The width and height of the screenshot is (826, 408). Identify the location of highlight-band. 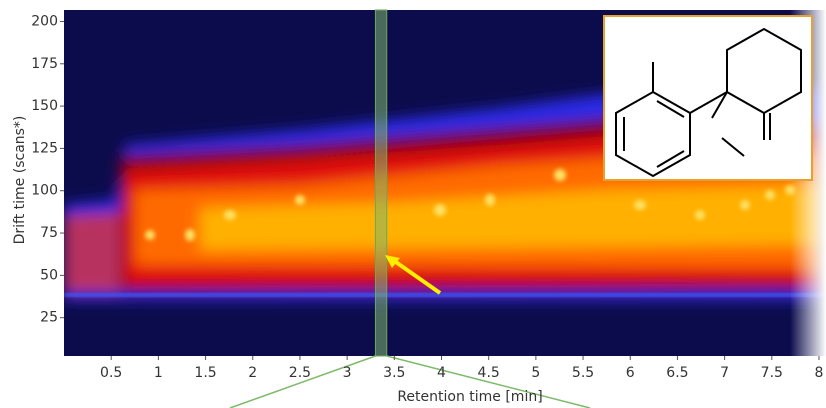
(381, 183).